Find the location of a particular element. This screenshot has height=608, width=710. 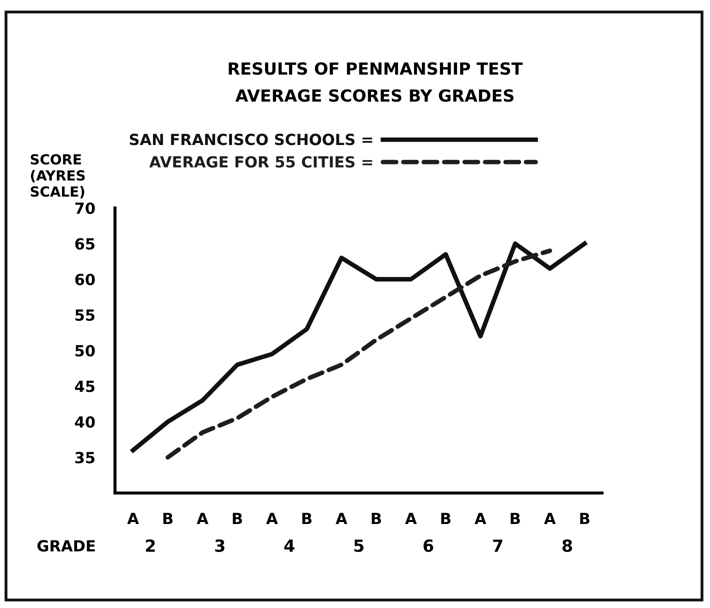

text: 4 is located at coordinates (289, 546).